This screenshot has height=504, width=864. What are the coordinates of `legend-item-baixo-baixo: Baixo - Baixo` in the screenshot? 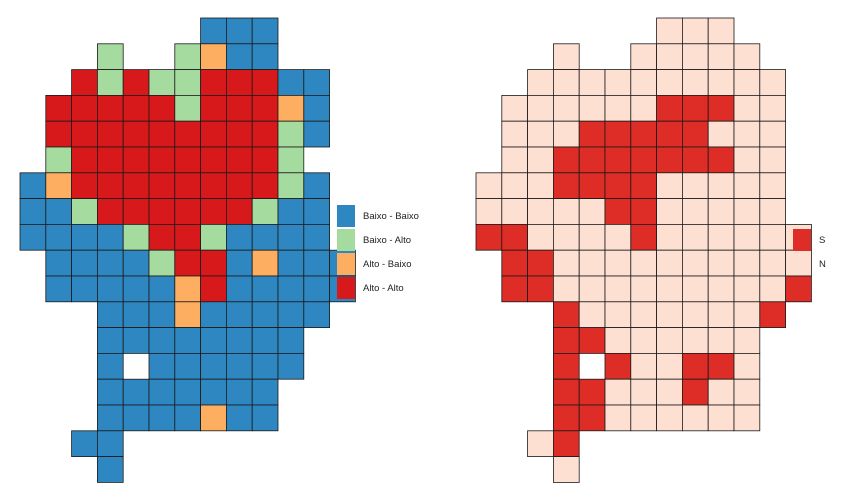 It's located at (378, 216).